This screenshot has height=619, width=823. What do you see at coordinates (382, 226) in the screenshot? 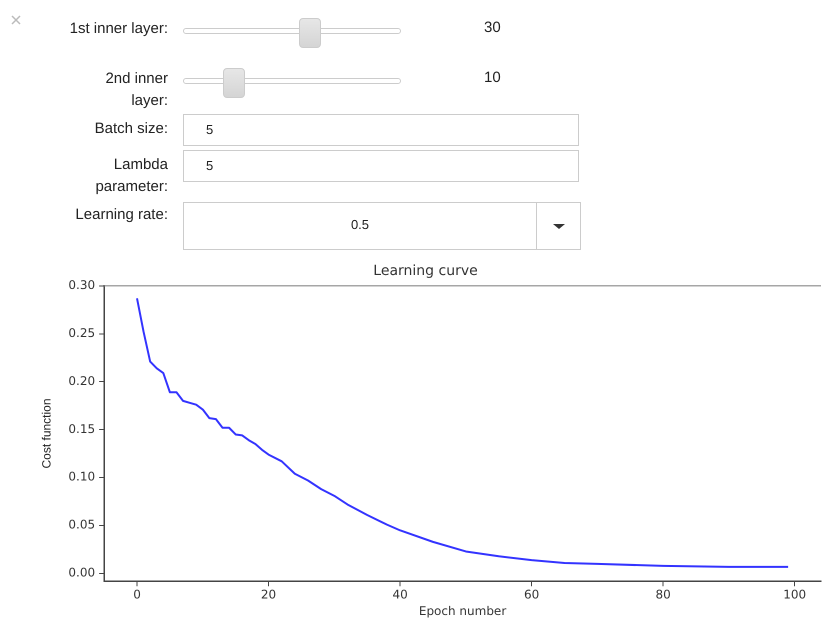
I see `dropdown: 0.5` at bounding box center [382, 226].